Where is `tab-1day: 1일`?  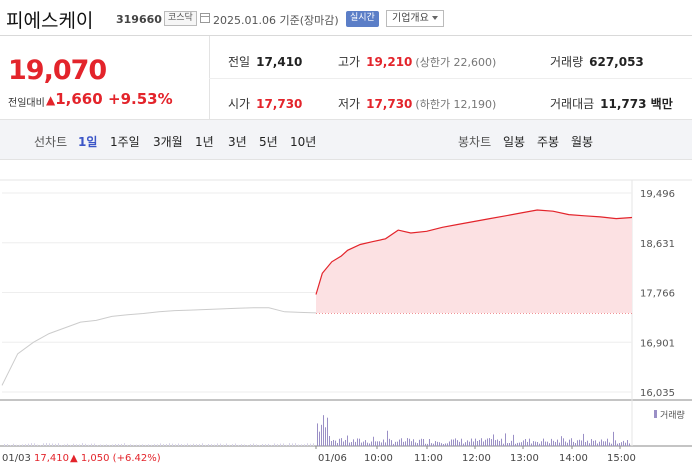 tab-1day: 1일 is located at coordinates (88, 142).